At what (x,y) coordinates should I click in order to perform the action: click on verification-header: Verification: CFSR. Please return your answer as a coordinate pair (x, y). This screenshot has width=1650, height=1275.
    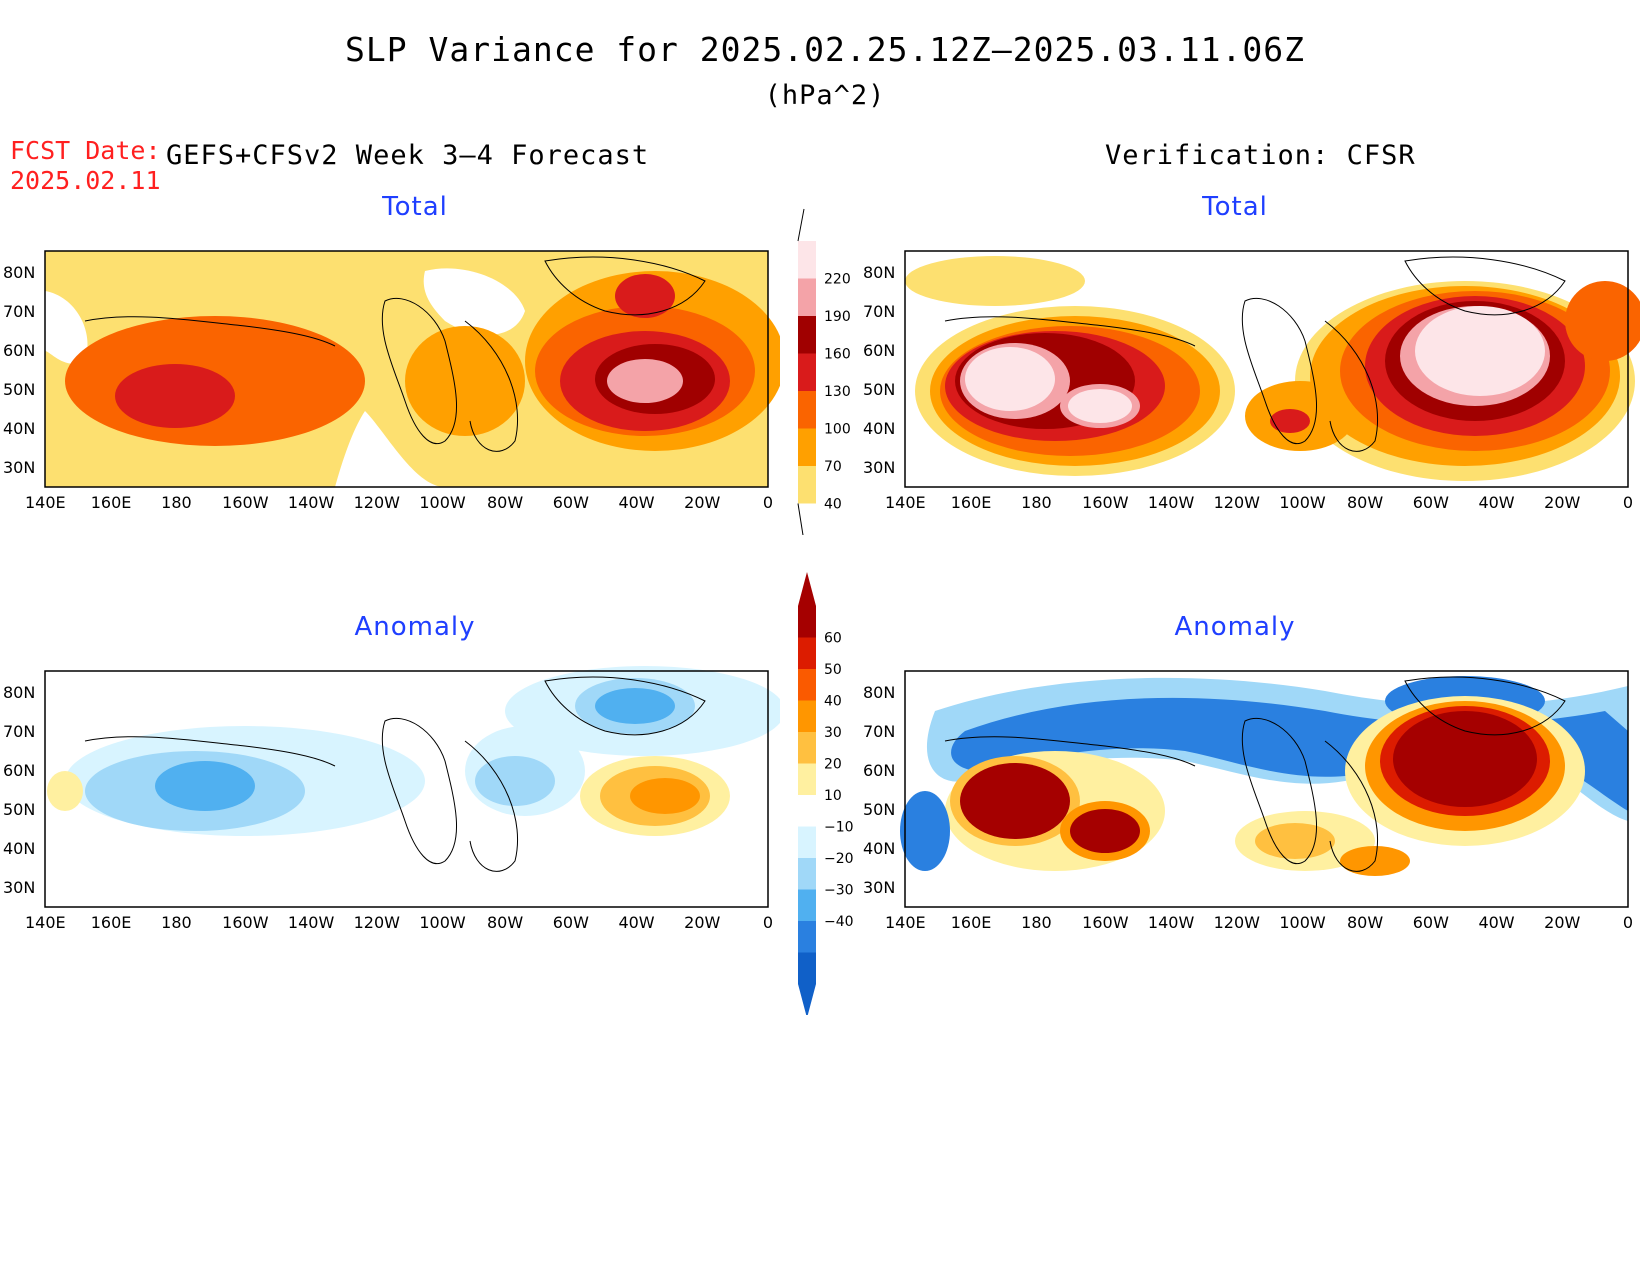
    Looking at the image, I should click on (1260, 155).